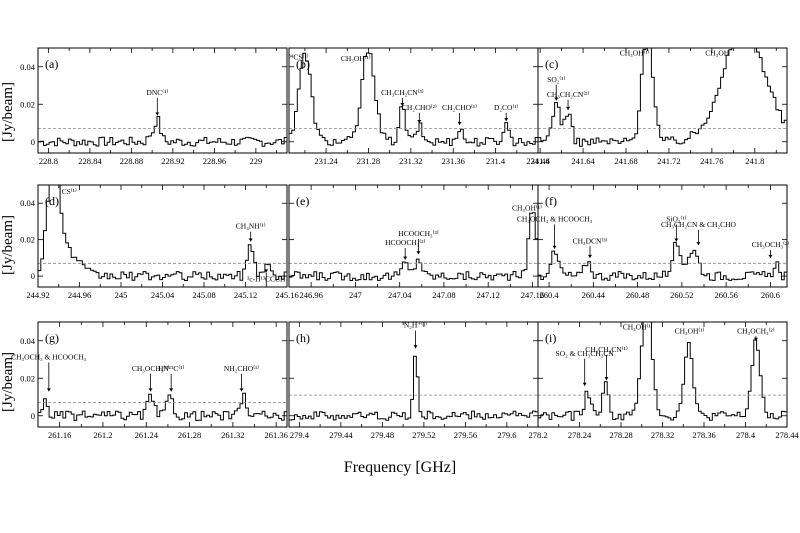  Describe the element at coordinates (703, 435) in the screenshot. I see `x-tick-label: 278.36` at that location.